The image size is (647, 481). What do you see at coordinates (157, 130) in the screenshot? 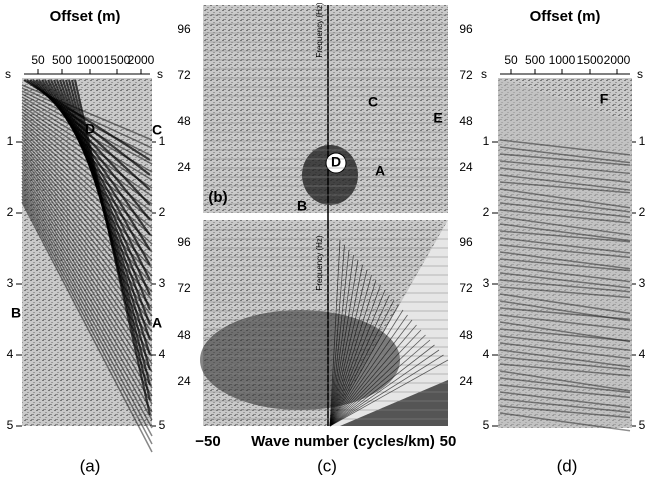
I see `annotation: C` at bounding box center [157, 130].